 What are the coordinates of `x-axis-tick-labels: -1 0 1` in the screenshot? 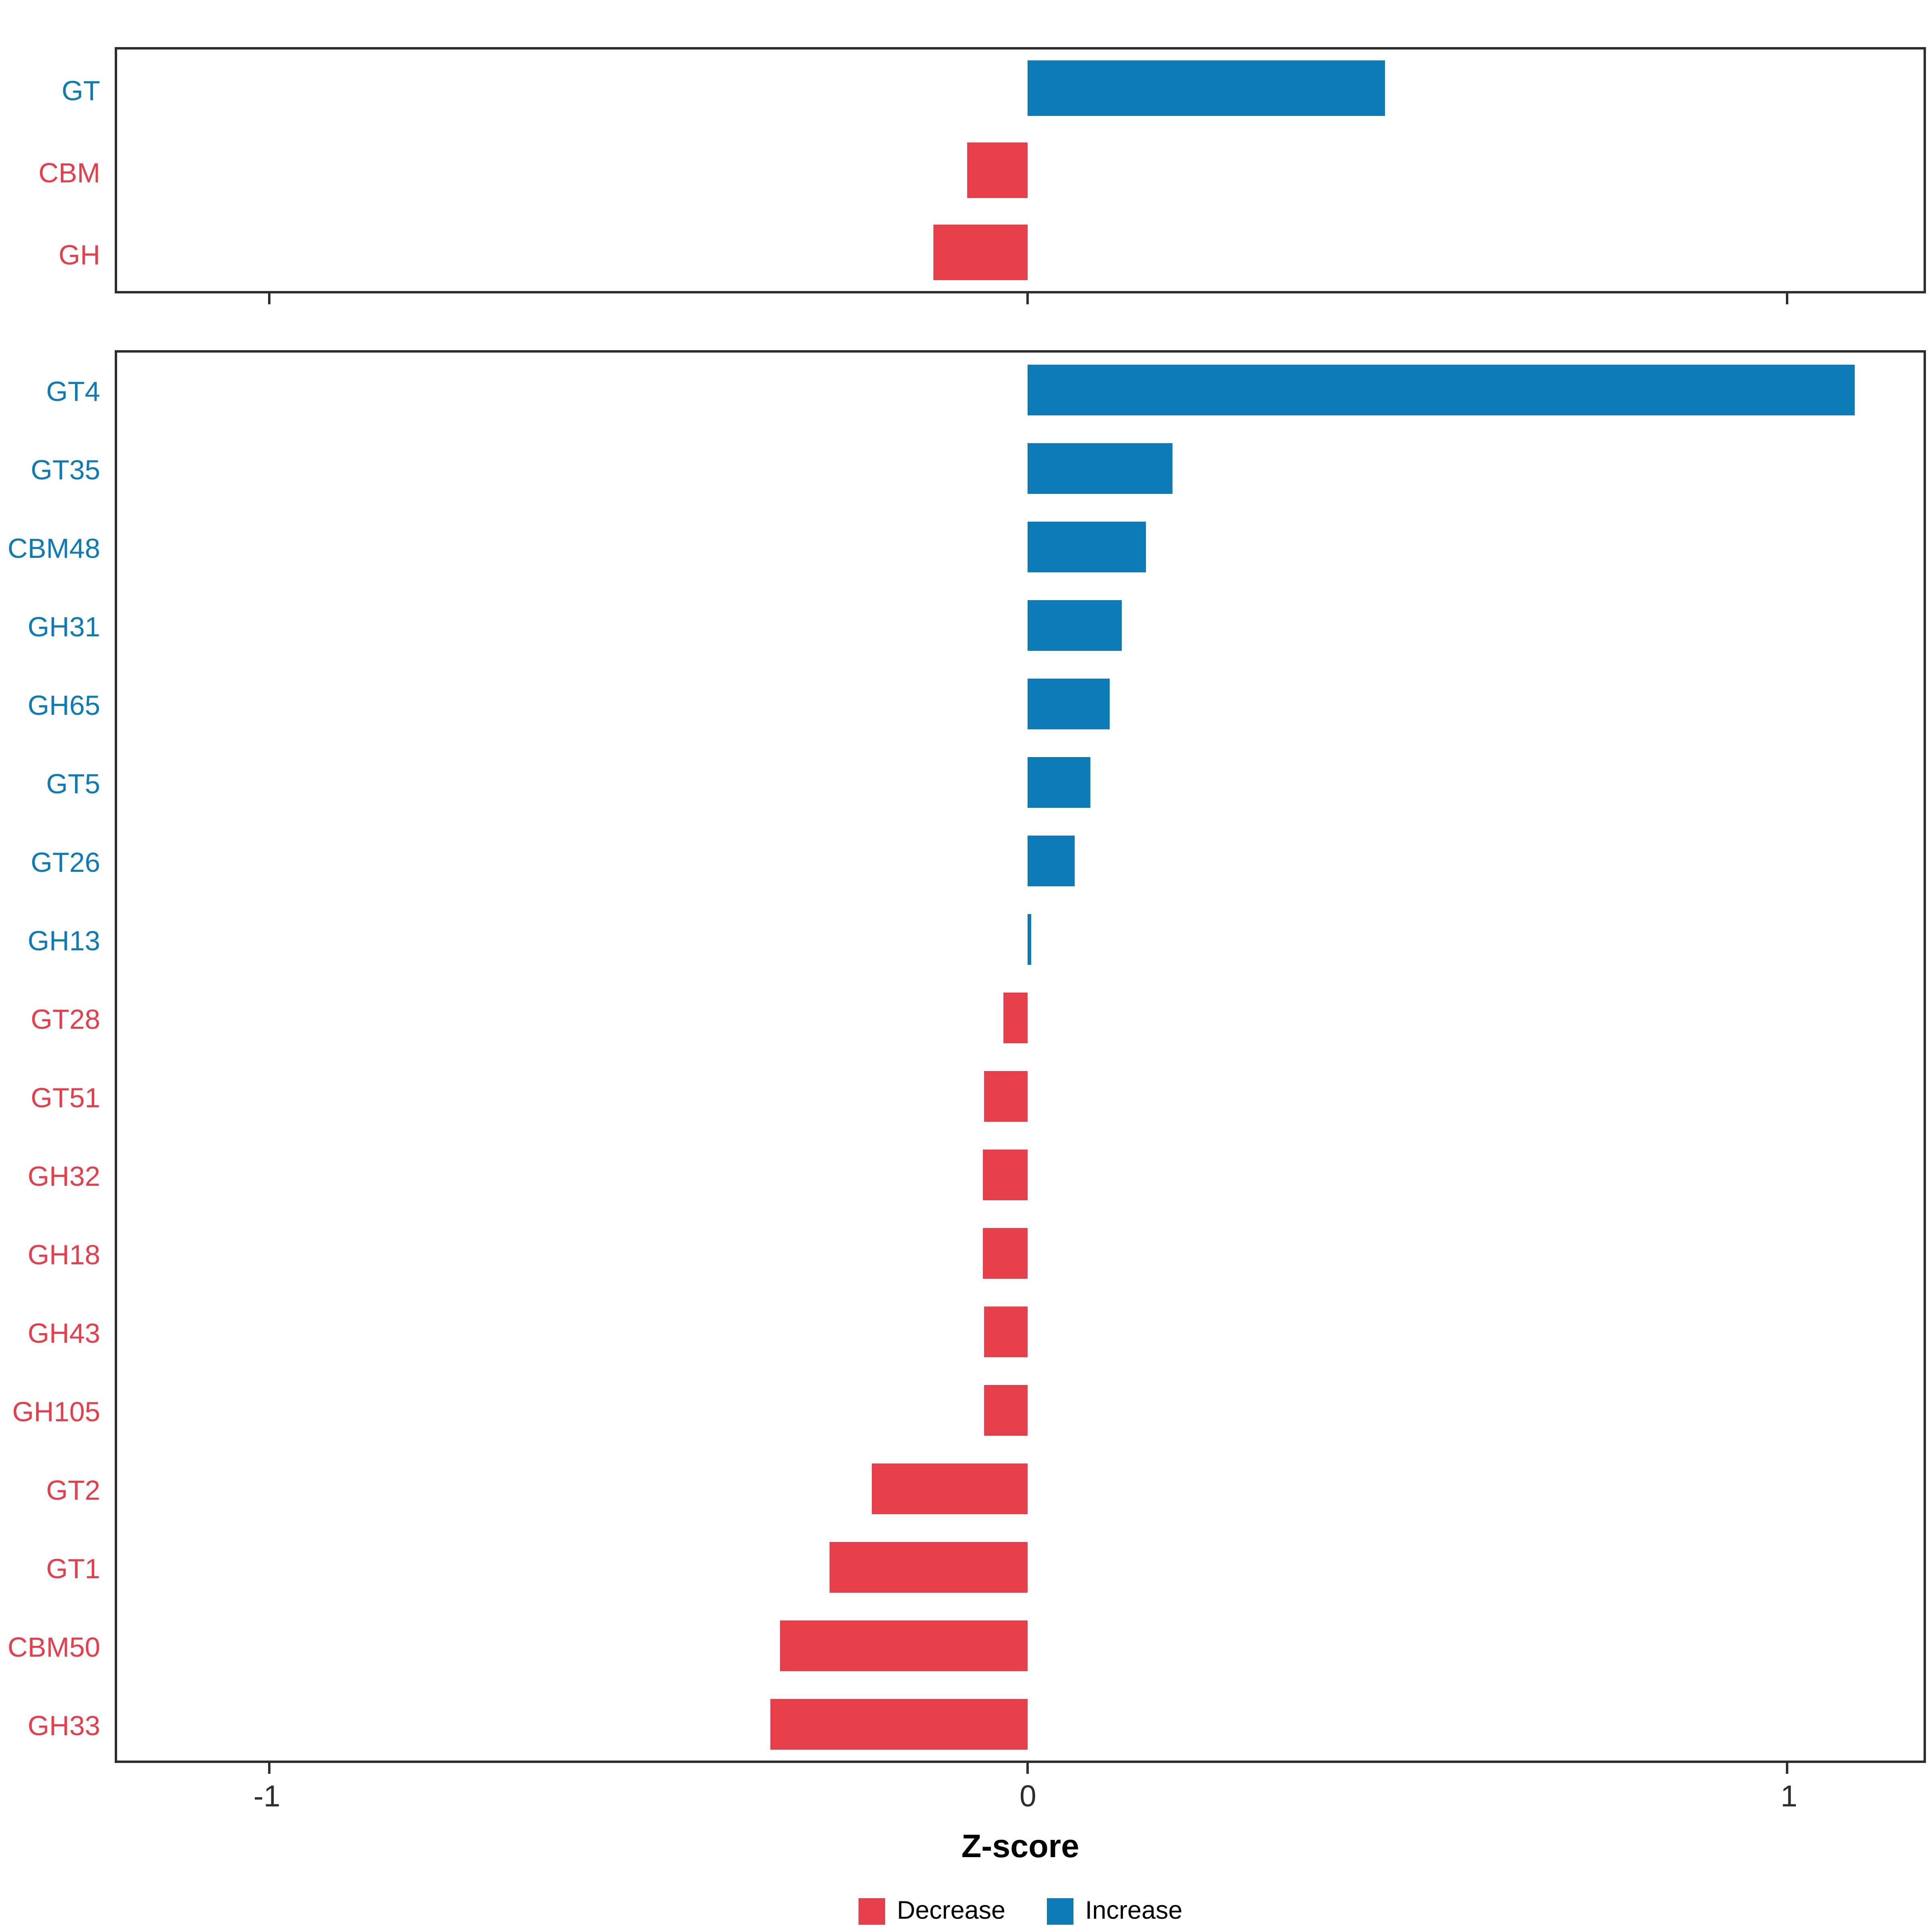 It's located at (1020, 1800).